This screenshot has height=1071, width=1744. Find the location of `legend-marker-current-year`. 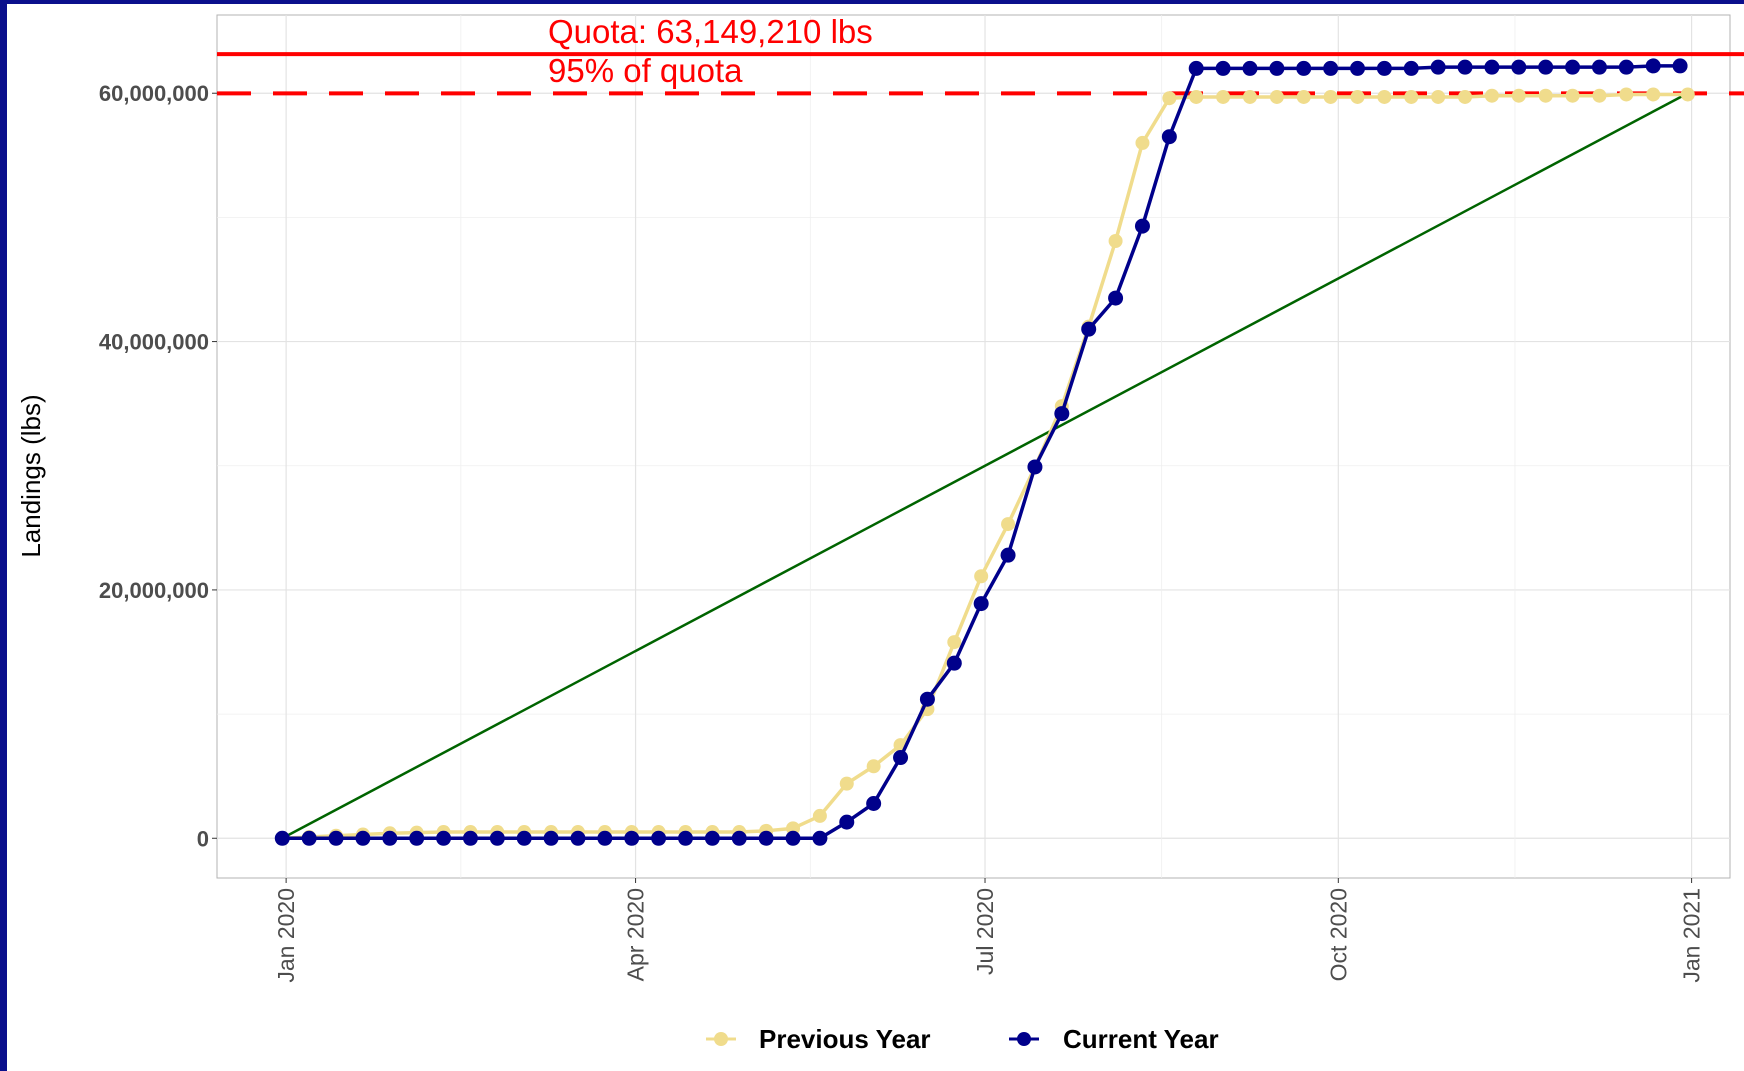

legend-marker-current-year is located at coordinates (1024, 1039).